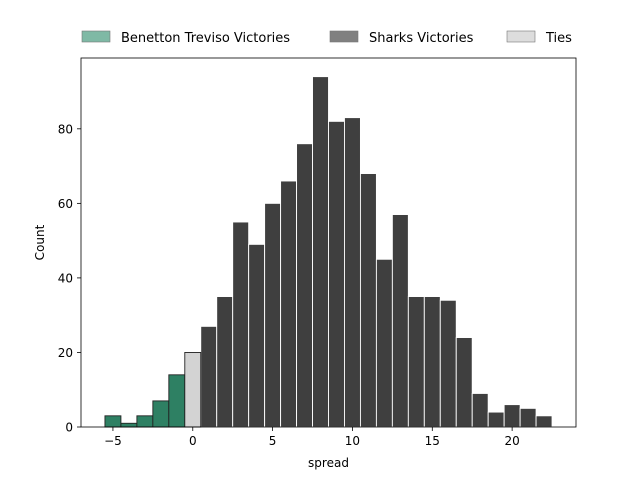  Describe the element at coordinates (511, 441) in the screenshot. I see `x-tick-label: 20` at that location.